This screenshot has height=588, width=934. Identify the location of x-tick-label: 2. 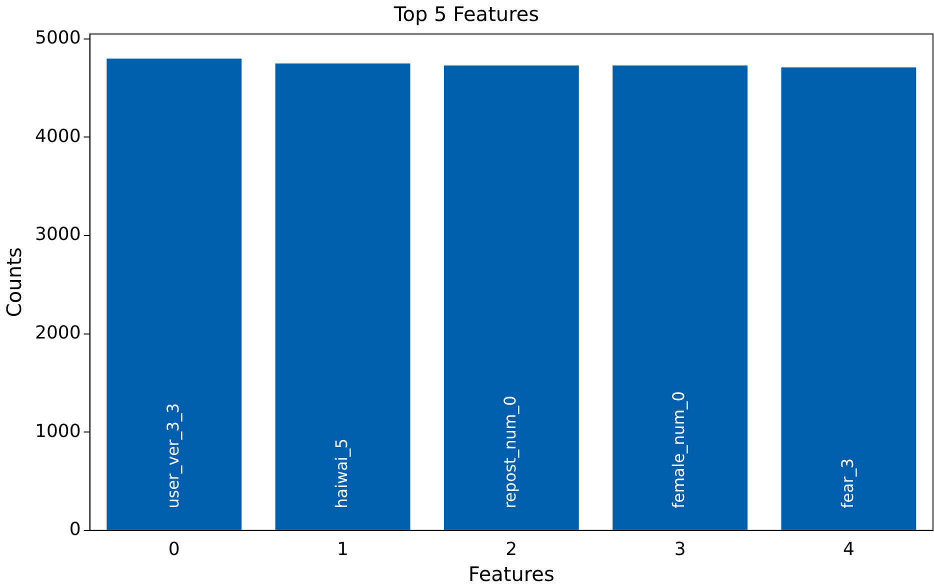
(512, 549).